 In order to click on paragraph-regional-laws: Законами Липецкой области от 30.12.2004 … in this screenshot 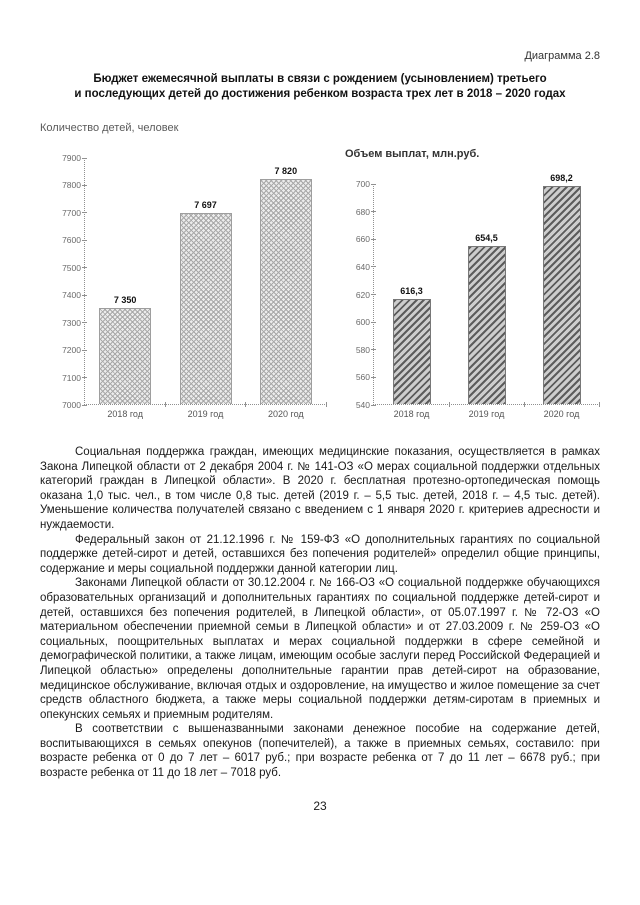, I will do `click(320, 649)`.